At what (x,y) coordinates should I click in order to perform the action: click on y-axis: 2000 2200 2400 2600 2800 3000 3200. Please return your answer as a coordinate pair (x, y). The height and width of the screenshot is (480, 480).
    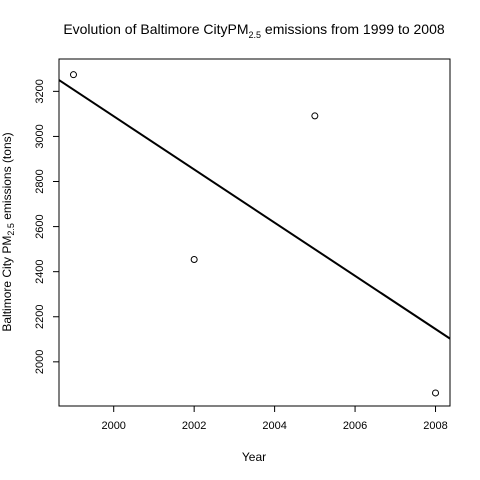
    Looking at the image, I should click on (46, 226).